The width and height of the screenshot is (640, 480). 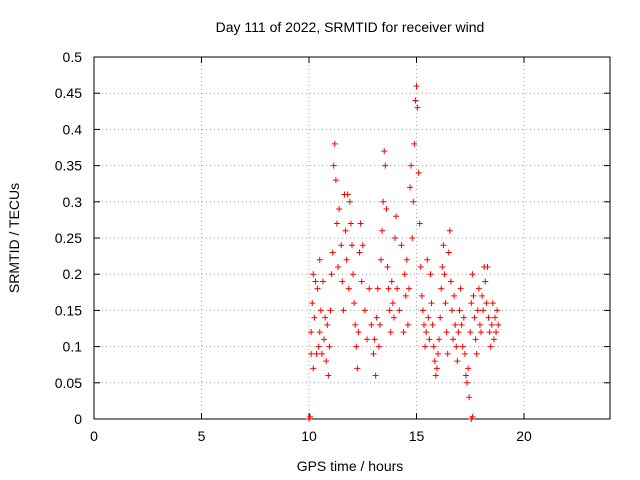 I want to click on y-tick-label: 0.45, so click(x=68, y=93).